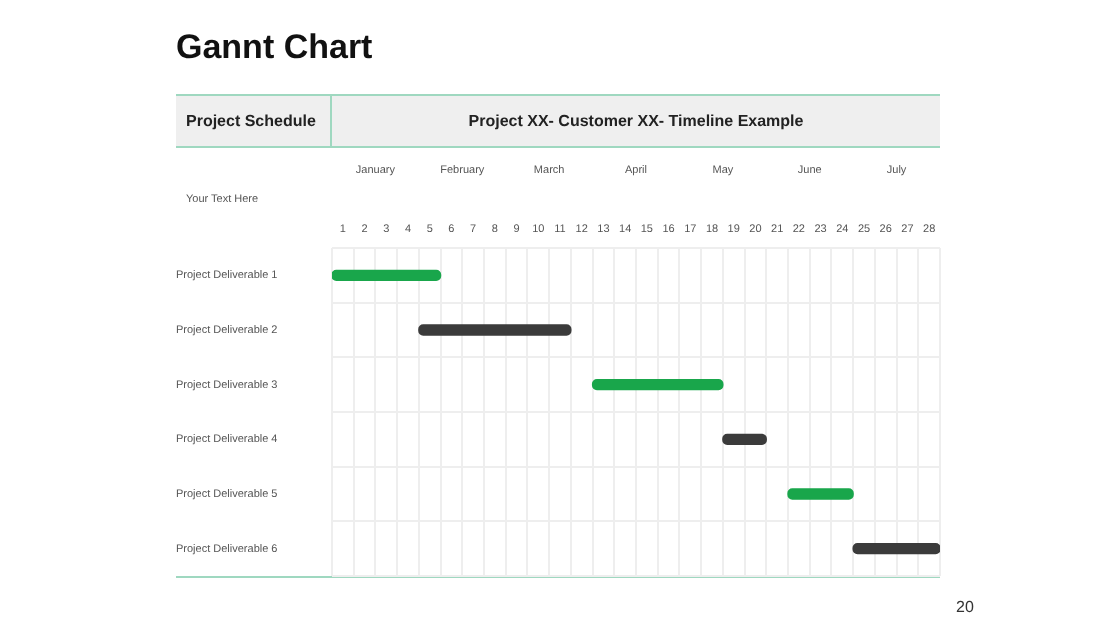  What do you see at coordinates (251, 121) in the screenshot?
I see `text: Project Schedule` at bounding box center [251, 121].